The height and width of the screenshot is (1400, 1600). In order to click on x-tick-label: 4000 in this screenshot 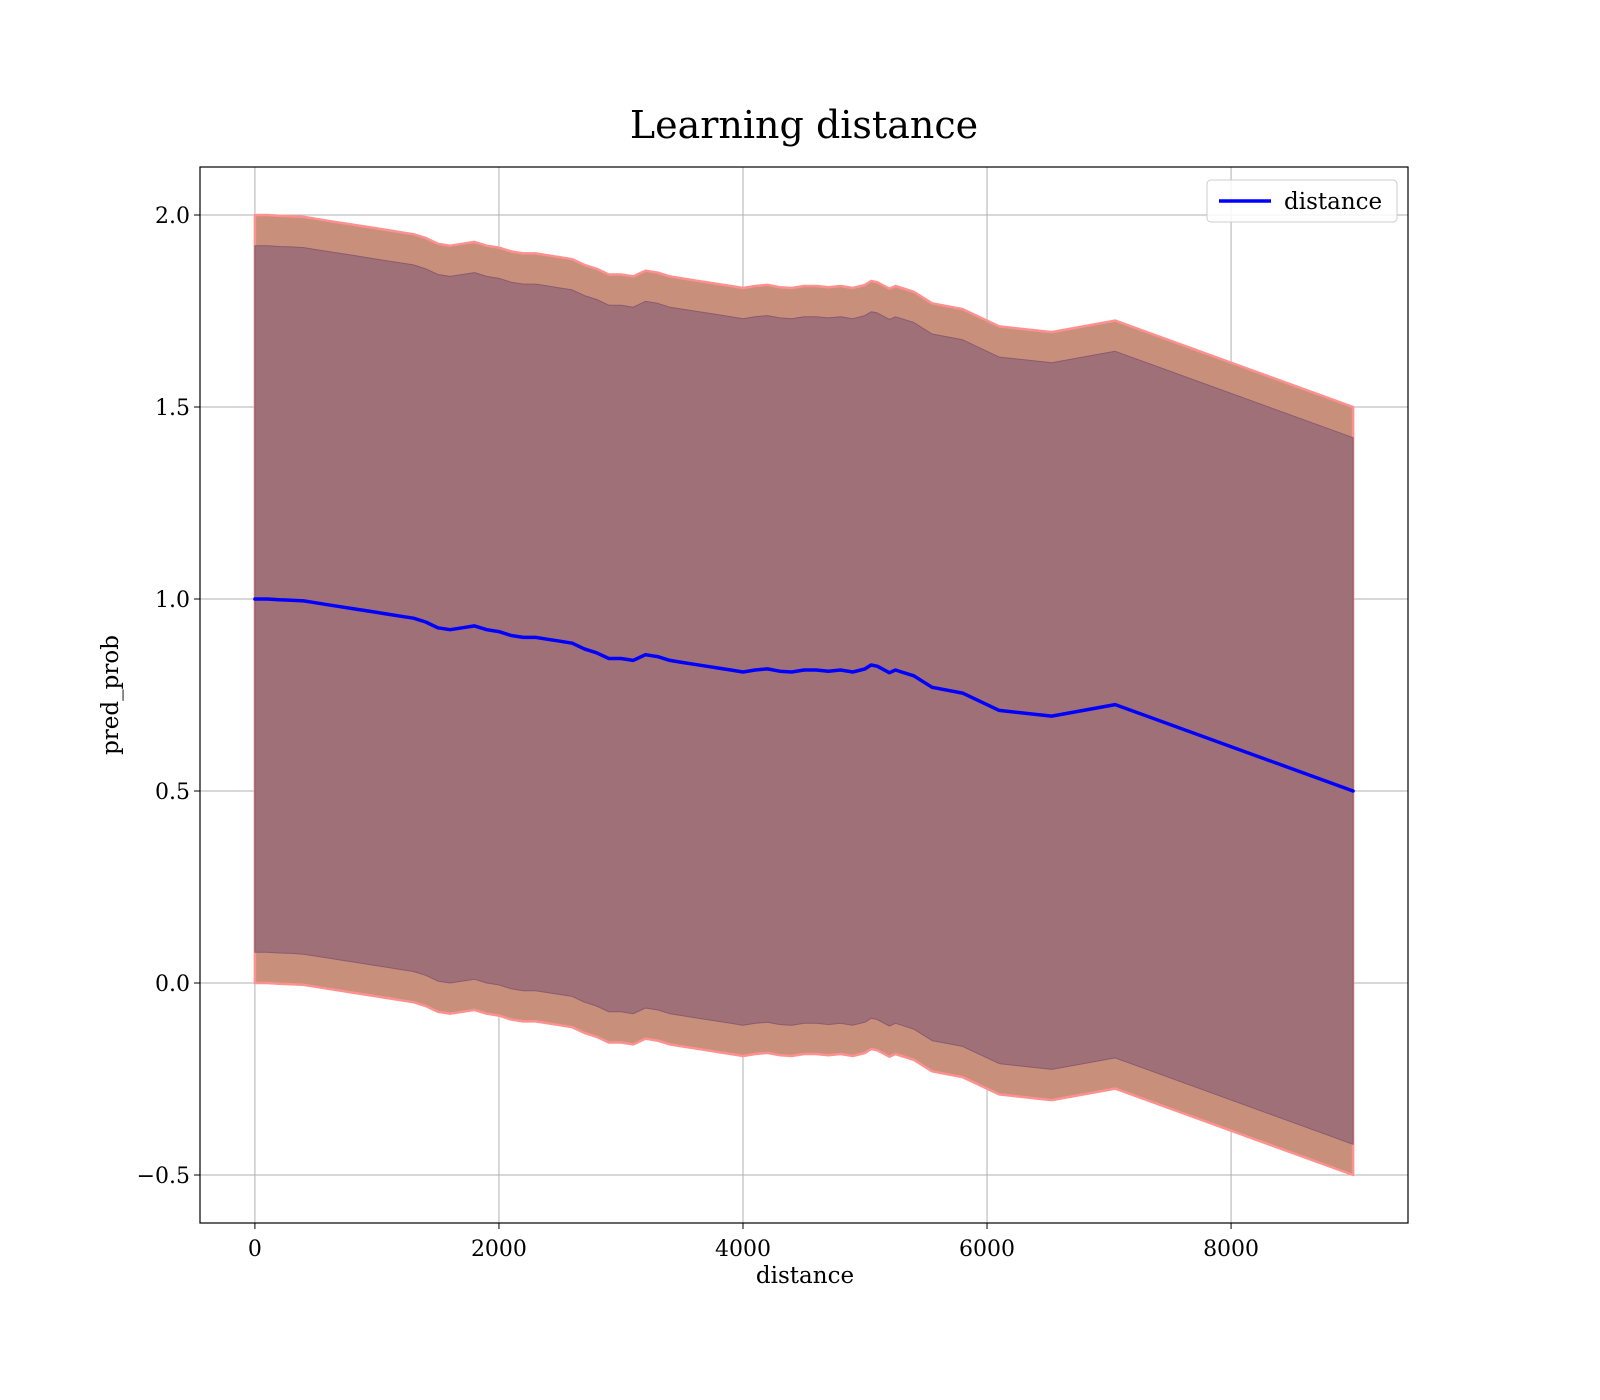, I will do `click(743, 1249)`.